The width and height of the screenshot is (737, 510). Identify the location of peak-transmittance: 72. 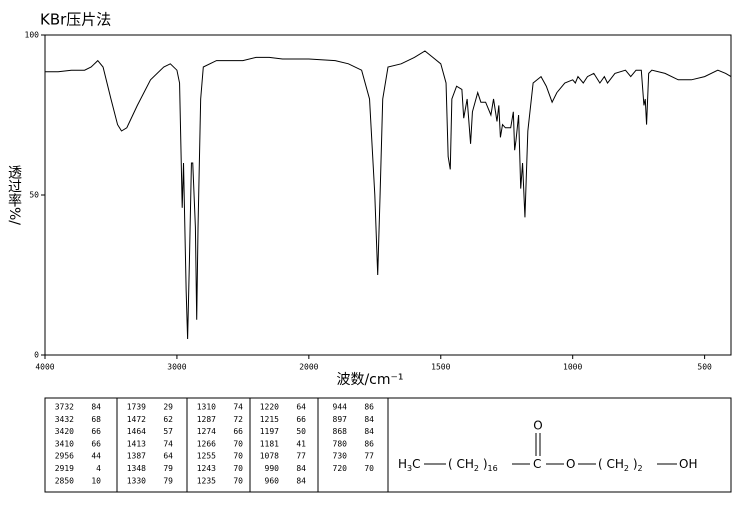
(238, 419).